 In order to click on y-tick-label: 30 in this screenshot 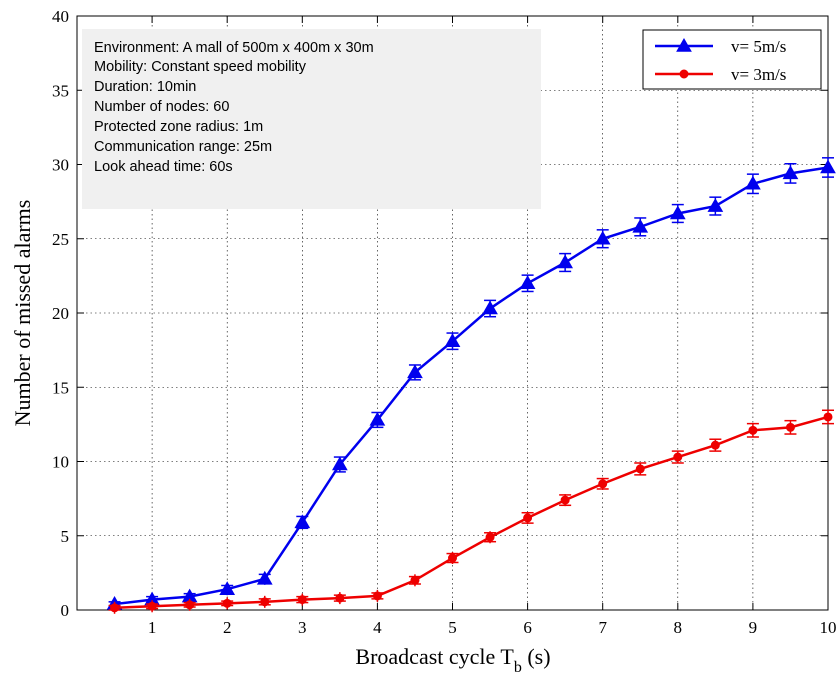, I will do `click(60, 165)`.